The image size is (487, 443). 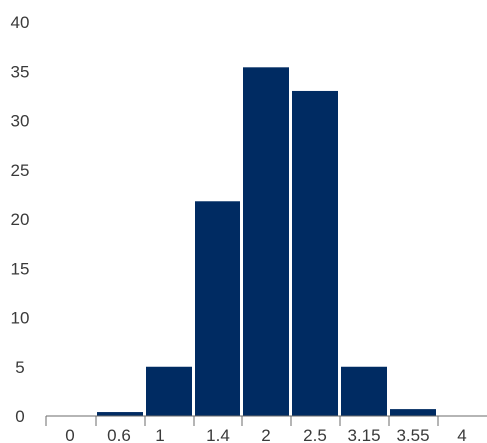 What do you see at coordinates (20, 121) in the screenshot?
I see `y-tick-label: 30` at bounding box center [20, 121].